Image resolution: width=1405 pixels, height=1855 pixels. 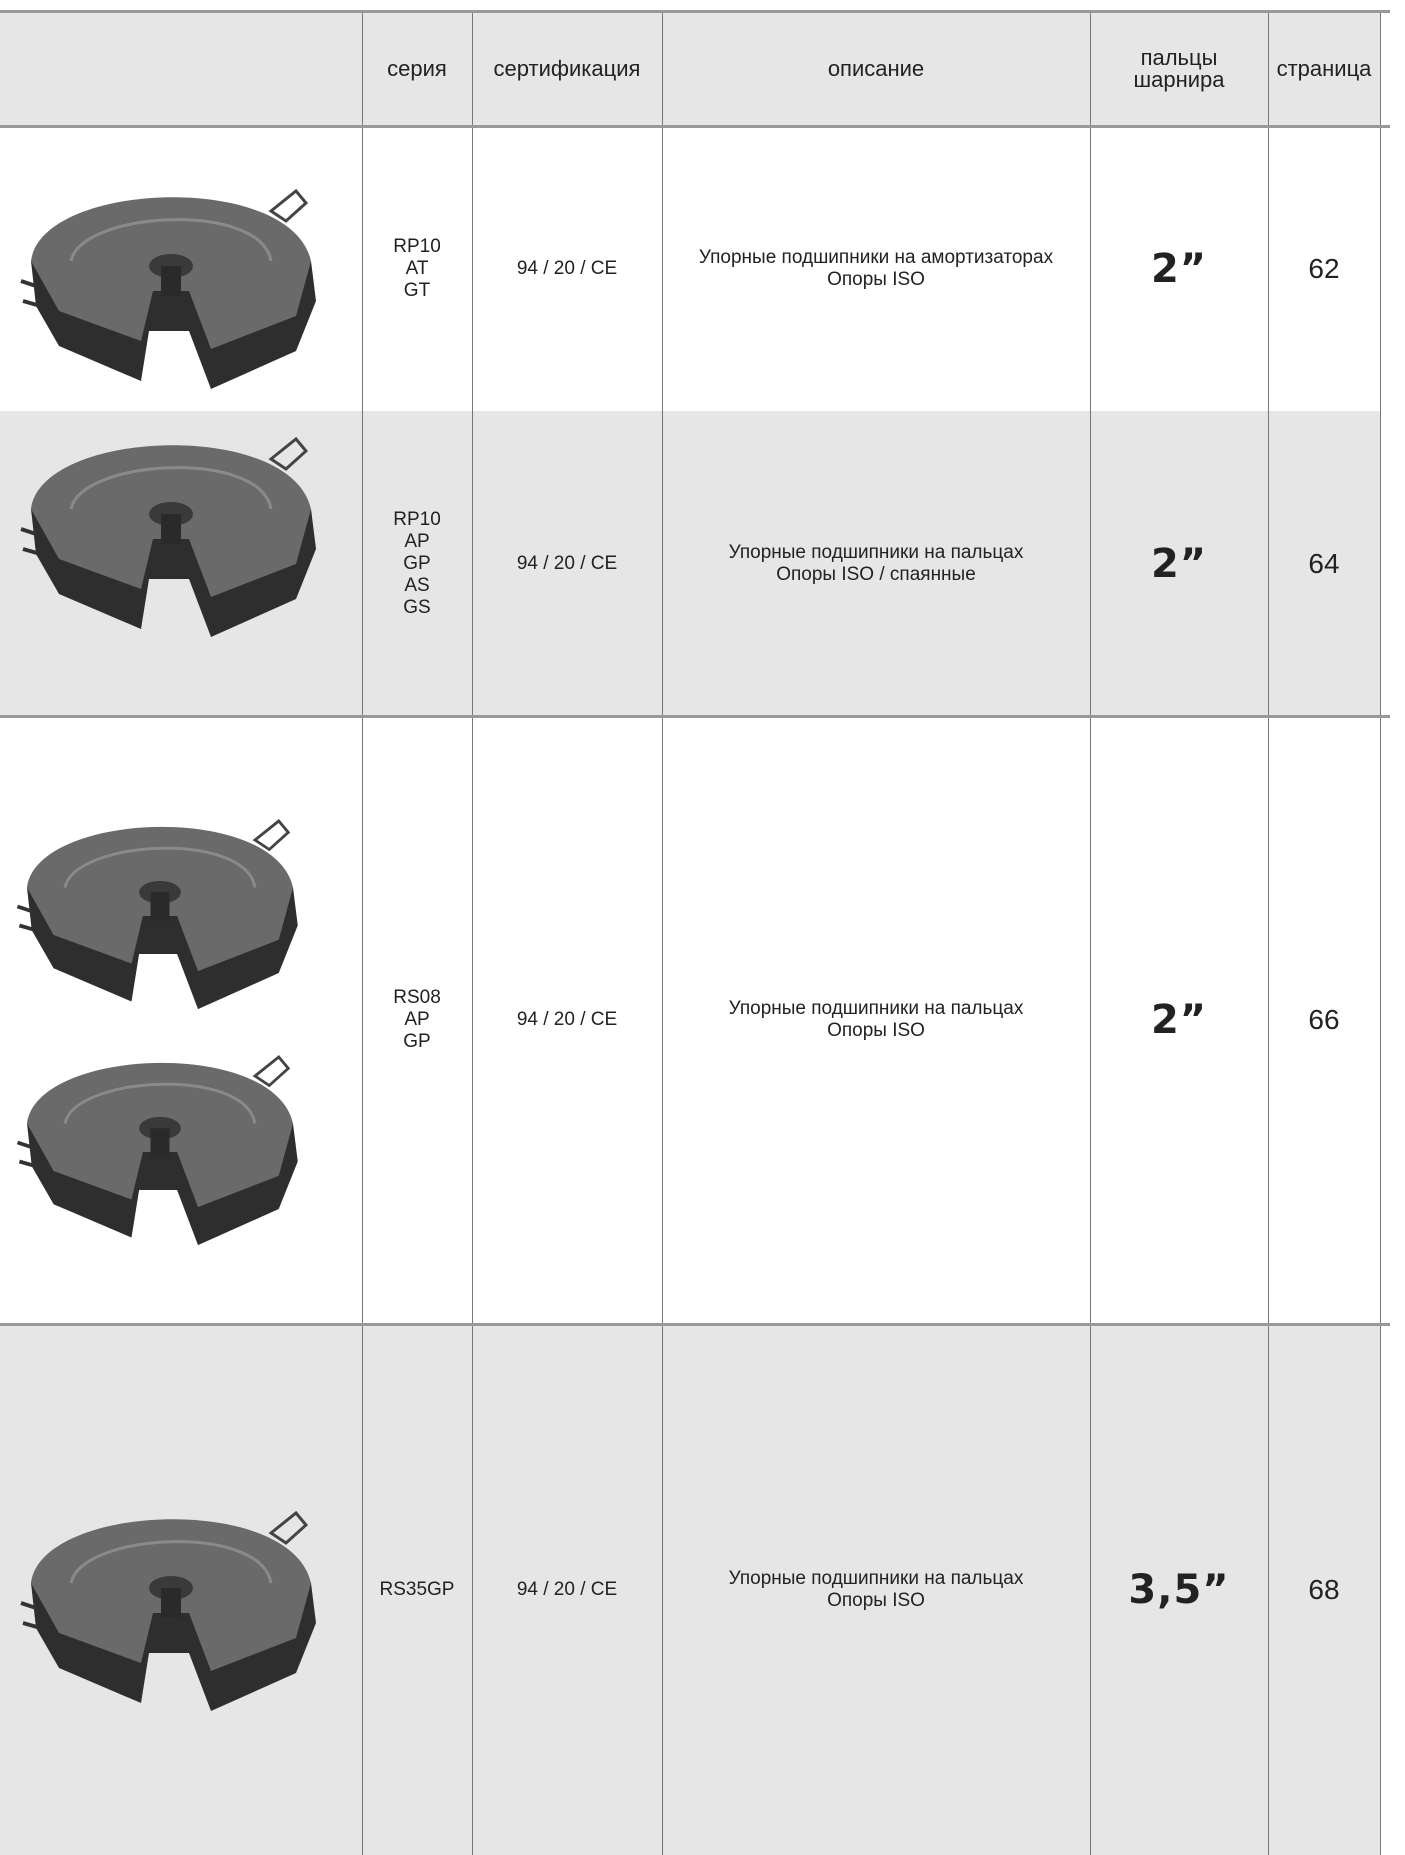 What do you see at coordinates (876, 574) in the screenshot?
I see `description-line: Опоры ISO / спаянные` at bounding box center [876, 574].